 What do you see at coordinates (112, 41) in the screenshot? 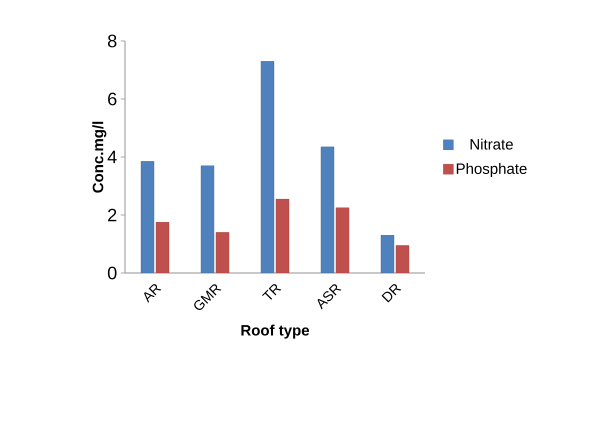
I see `y-tick-label: 8` at bounding box center [112, 41].